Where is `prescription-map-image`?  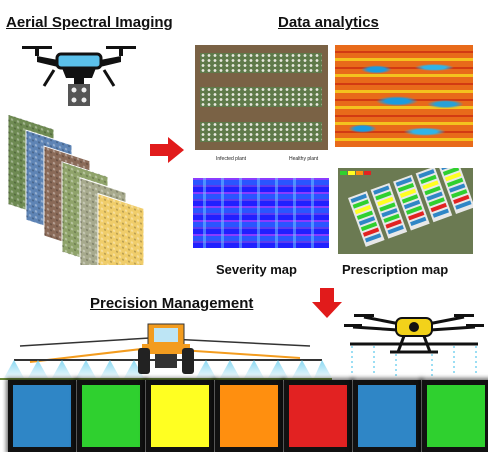
prescription-map-image is located at coordinates (405, 211).